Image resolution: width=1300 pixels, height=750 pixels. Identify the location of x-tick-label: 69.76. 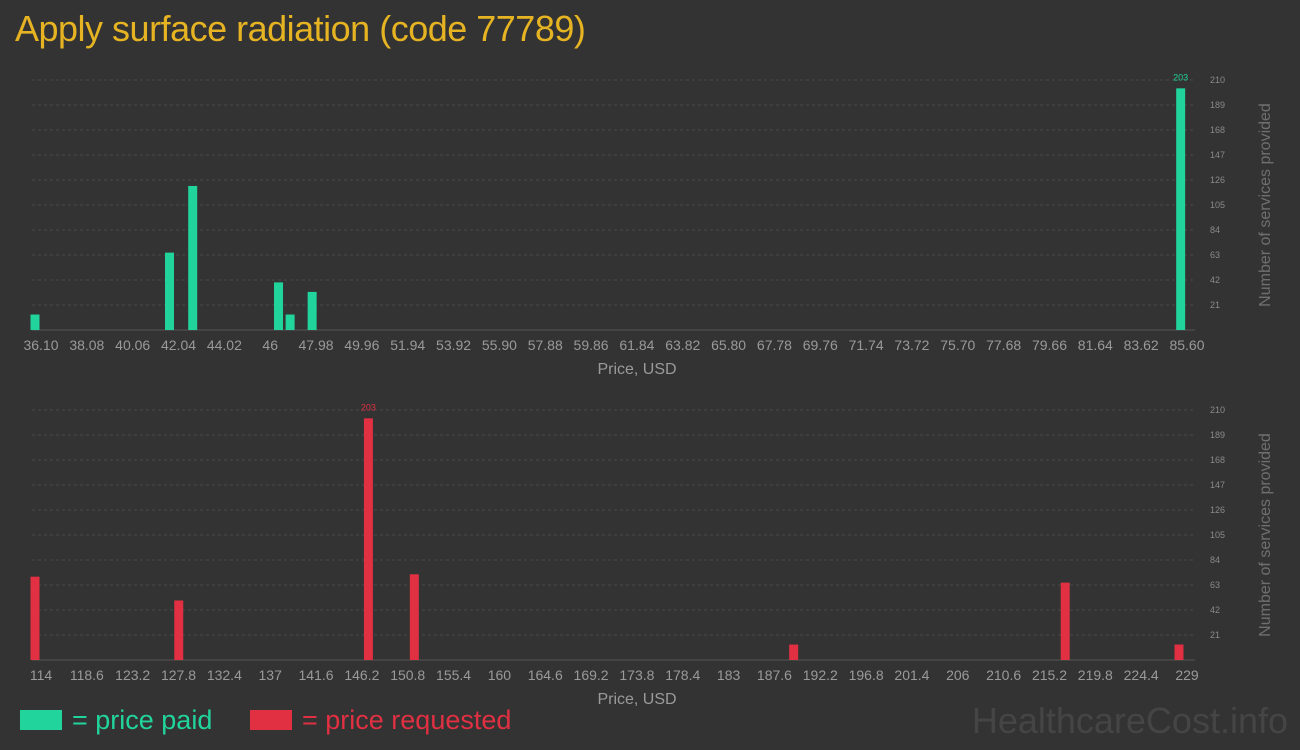
(820, 345).